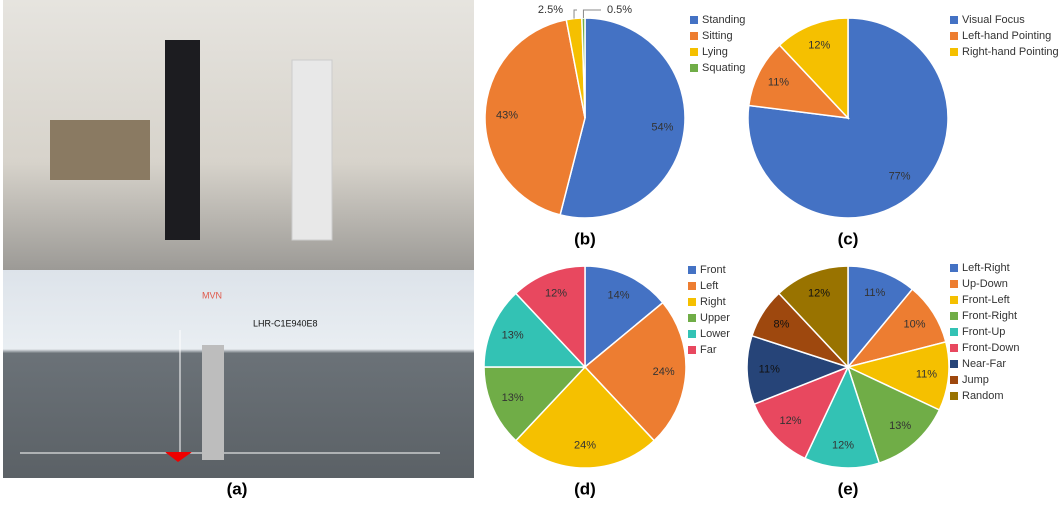  What do you see at coordinates (989, 316) in the screenshot?
I see `legend-label: Front-Right` at bounding box center [989, 316].